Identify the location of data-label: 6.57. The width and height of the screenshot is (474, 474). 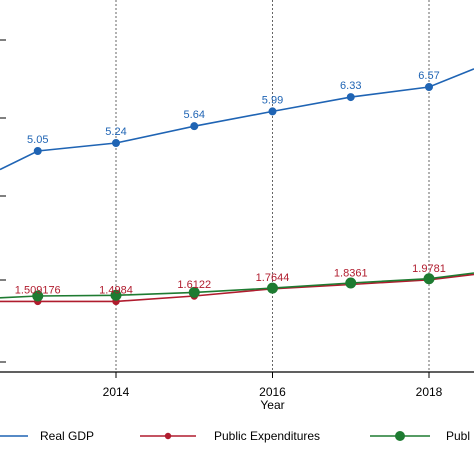
(428, 76).